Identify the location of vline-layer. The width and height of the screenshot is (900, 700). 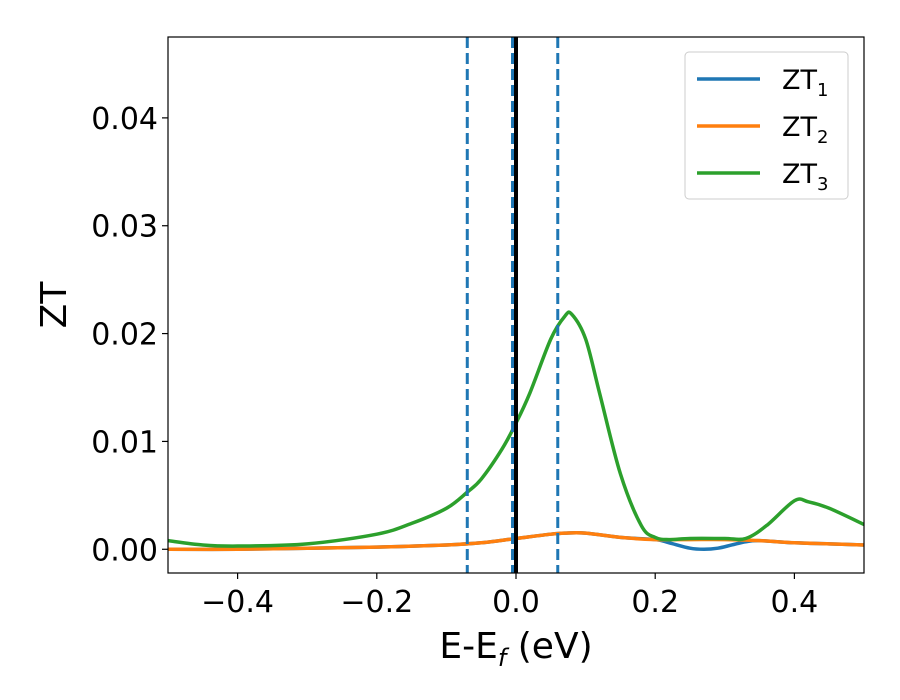
(512, 305).